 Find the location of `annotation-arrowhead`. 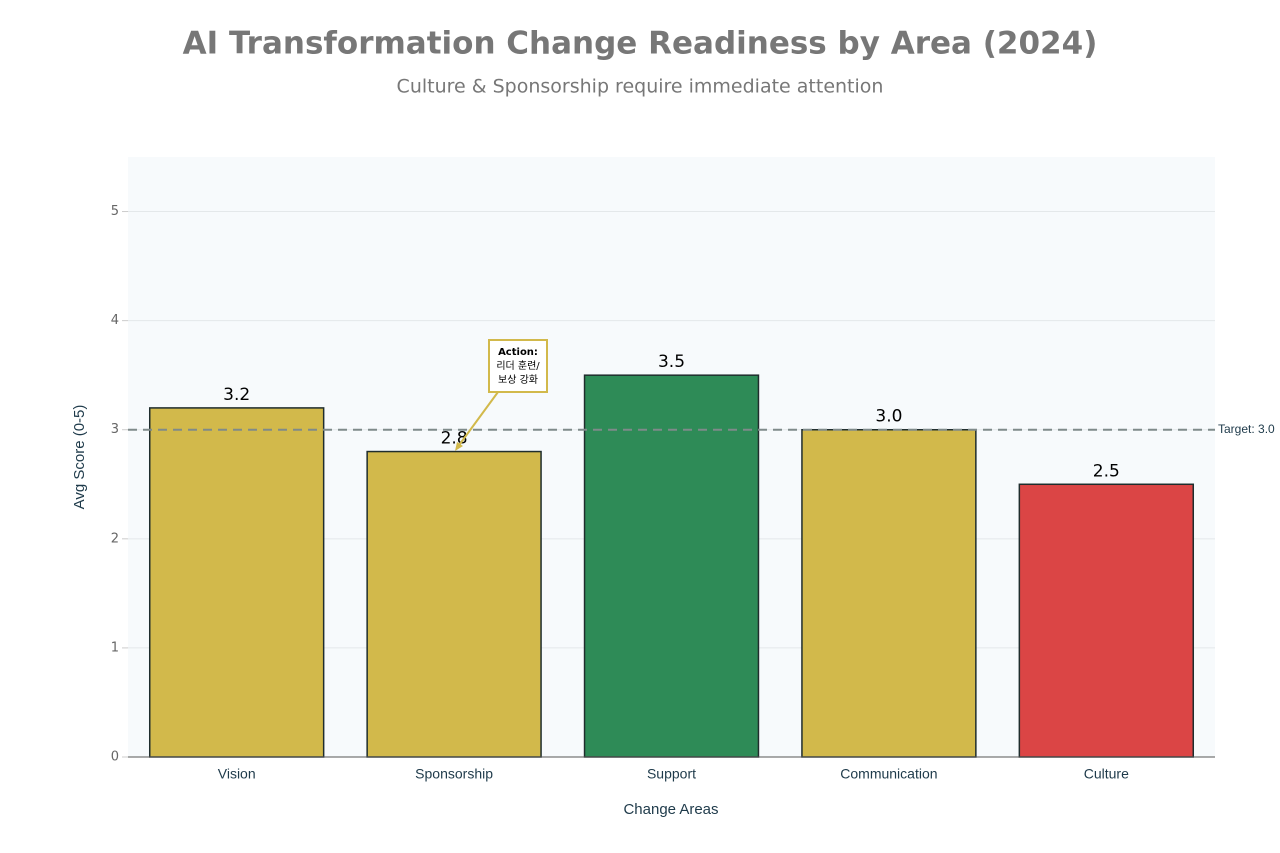

annotation-arrowhead is located at coordinates (459, 446).